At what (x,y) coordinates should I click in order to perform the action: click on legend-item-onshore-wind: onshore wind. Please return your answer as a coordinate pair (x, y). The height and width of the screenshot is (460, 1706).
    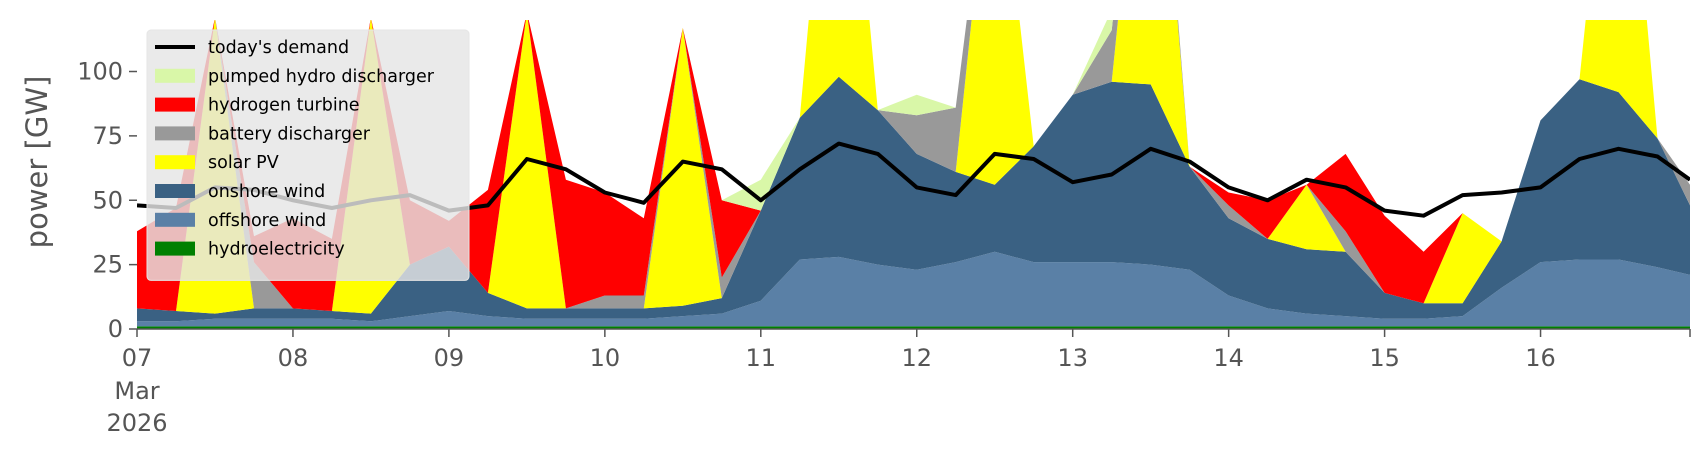
    Looking at the image, I should click on (240, 192).